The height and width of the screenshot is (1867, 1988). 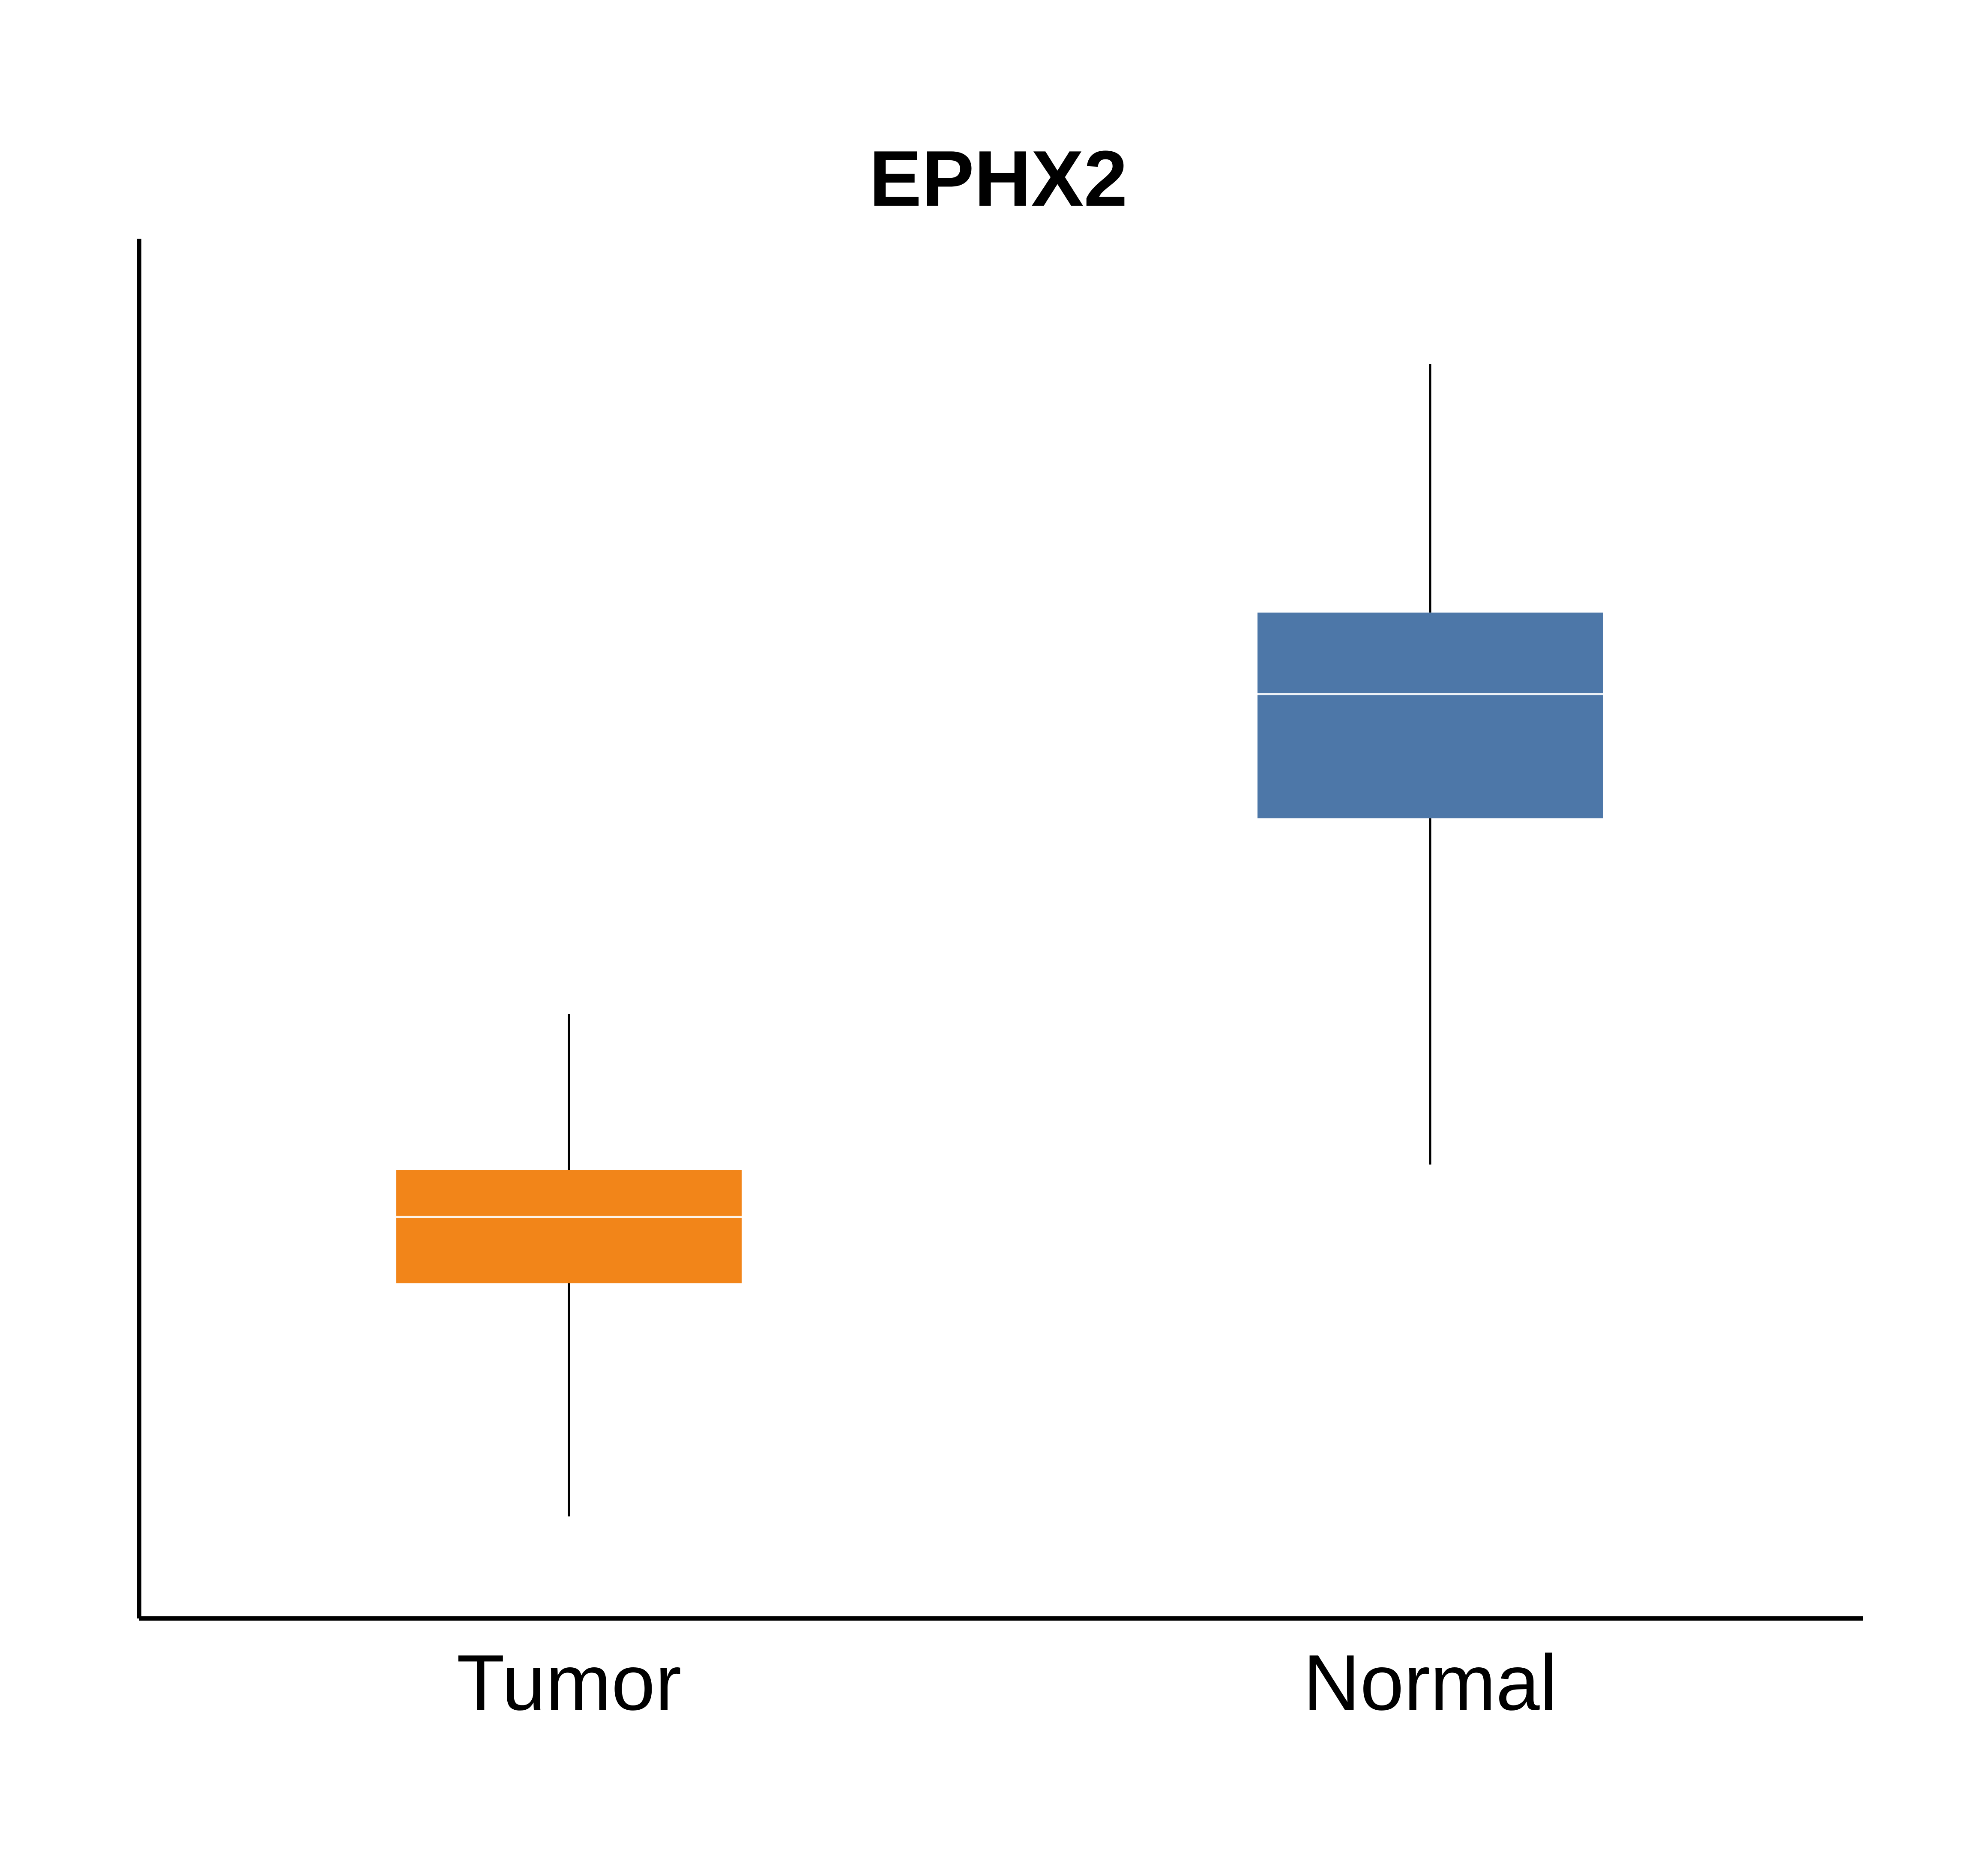 I want to click on box-group-normal, so click(x=1430, y=764).